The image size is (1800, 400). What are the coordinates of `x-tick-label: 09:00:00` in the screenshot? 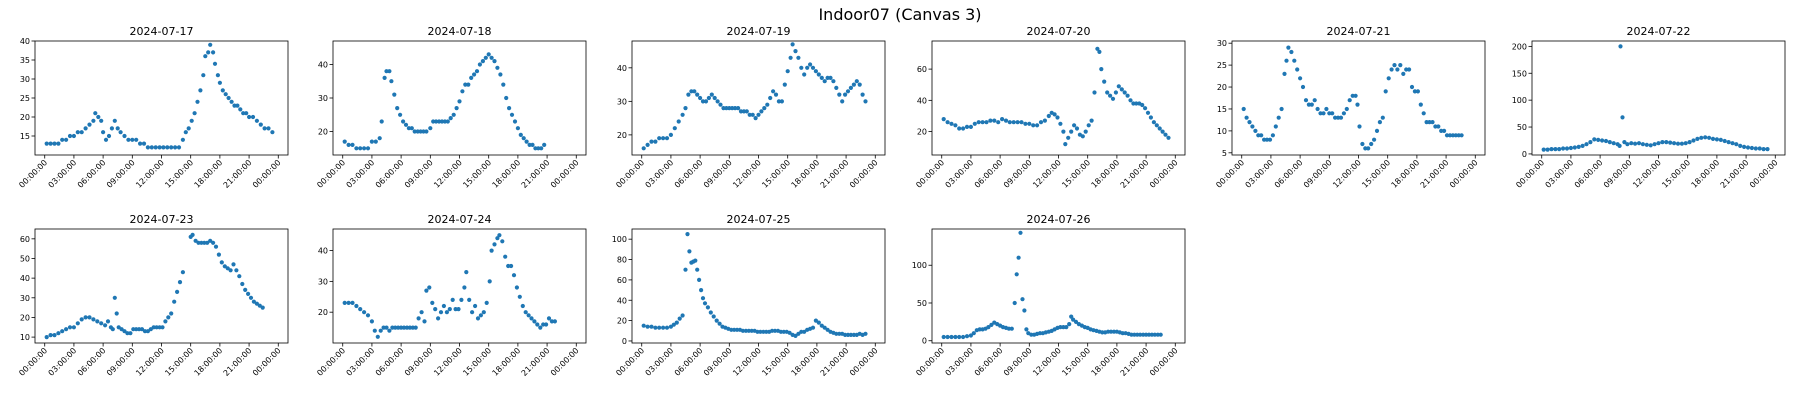 It's located at (1018, 174).